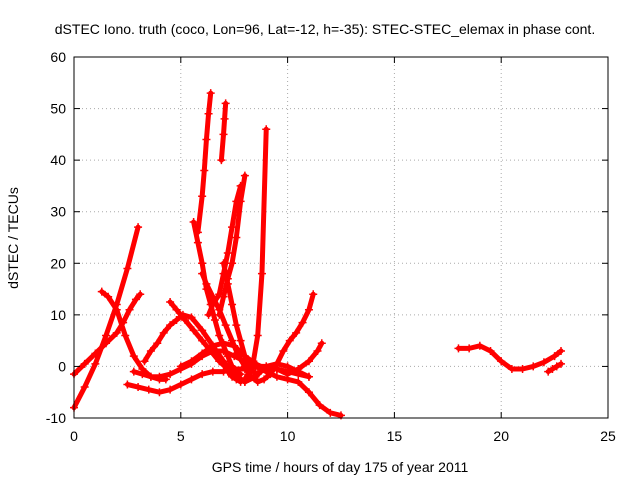 The width and height of the screenshot is (640, 480). I want to click on x-tick-label: 15, so click(395, 436).